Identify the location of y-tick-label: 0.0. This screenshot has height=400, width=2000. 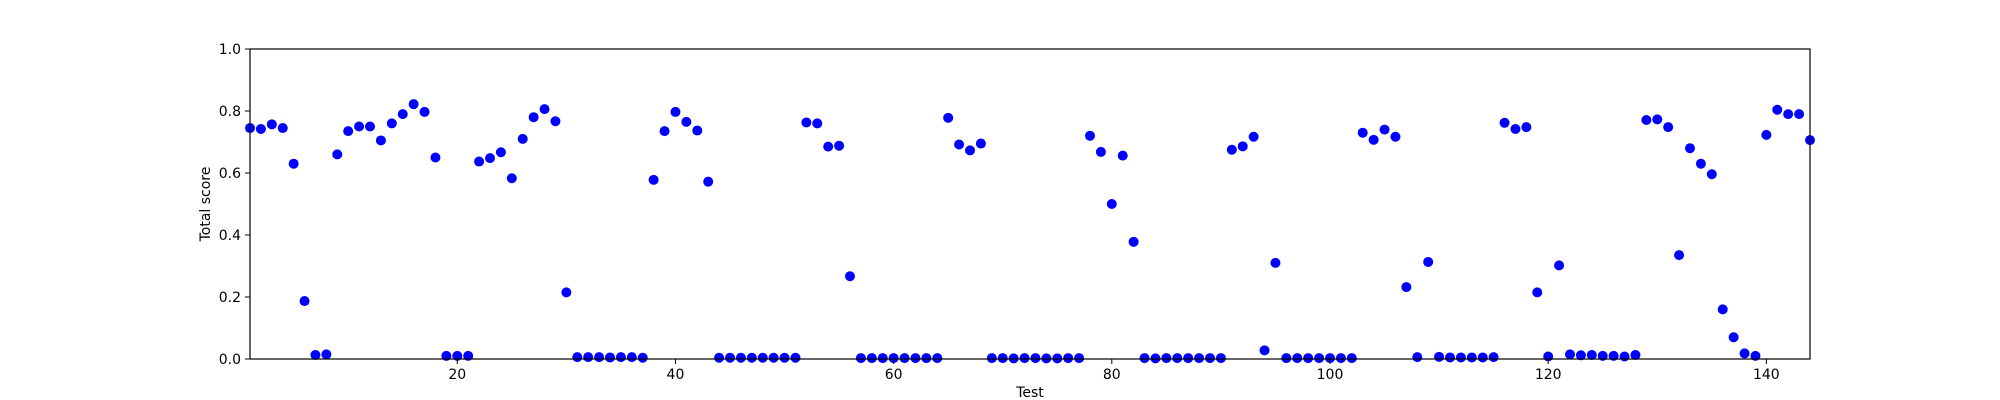
(230, 360).